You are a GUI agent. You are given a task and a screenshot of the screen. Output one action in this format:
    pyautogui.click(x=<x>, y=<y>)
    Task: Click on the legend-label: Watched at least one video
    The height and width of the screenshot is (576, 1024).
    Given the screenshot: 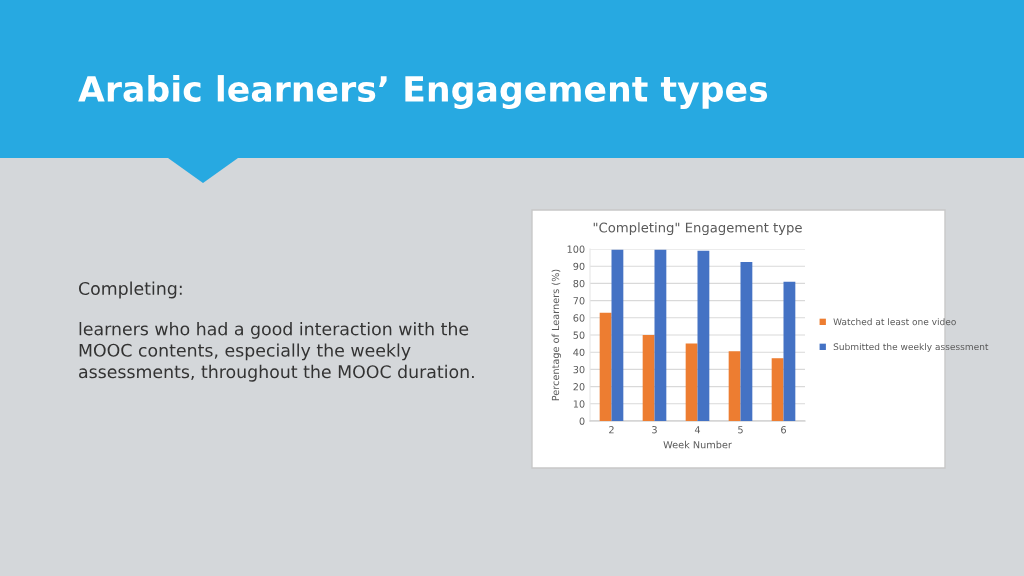 What is the action you would take?
    pyautogui.click(x=894, y=322)
    